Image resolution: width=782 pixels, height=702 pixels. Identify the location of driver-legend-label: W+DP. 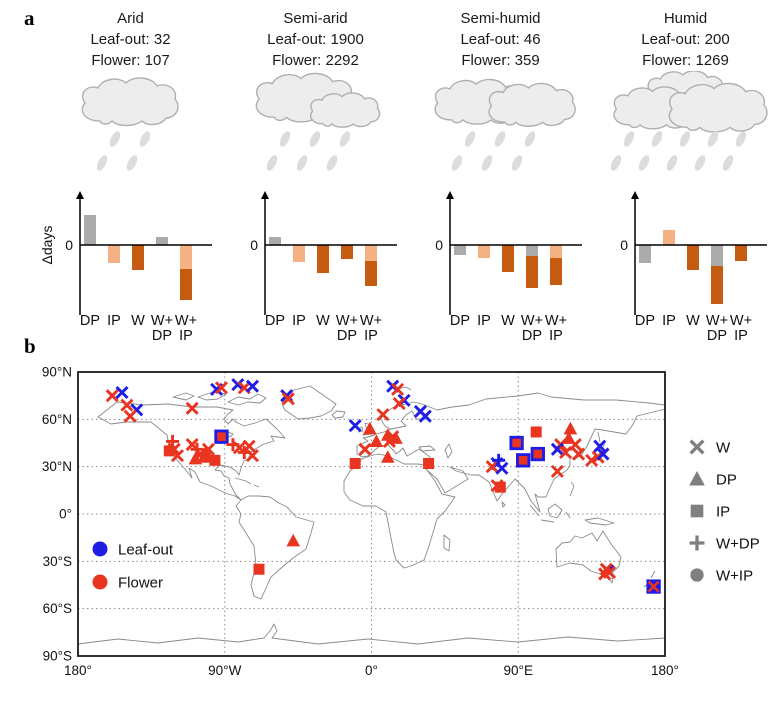
(738, 544).